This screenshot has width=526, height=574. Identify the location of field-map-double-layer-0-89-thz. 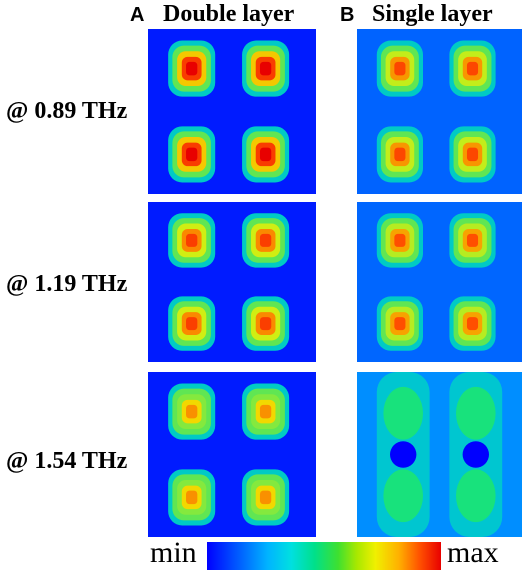
(232, 111).